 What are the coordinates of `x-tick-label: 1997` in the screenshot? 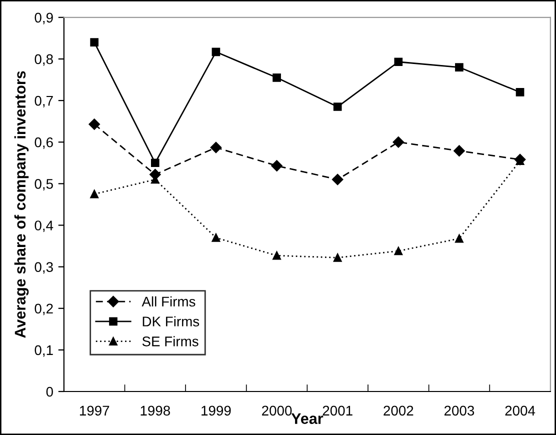 It's located at (95, 411).